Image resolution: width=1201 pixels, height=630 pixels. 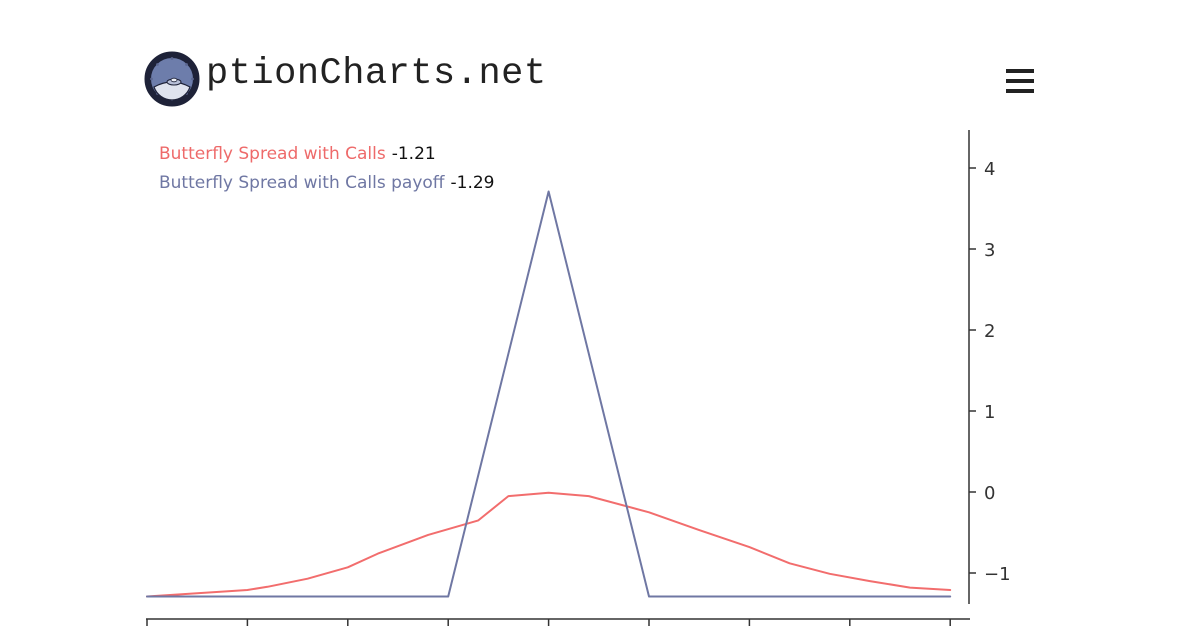 I want to click on y-tick-label: 3, so click(x=989, y=250).